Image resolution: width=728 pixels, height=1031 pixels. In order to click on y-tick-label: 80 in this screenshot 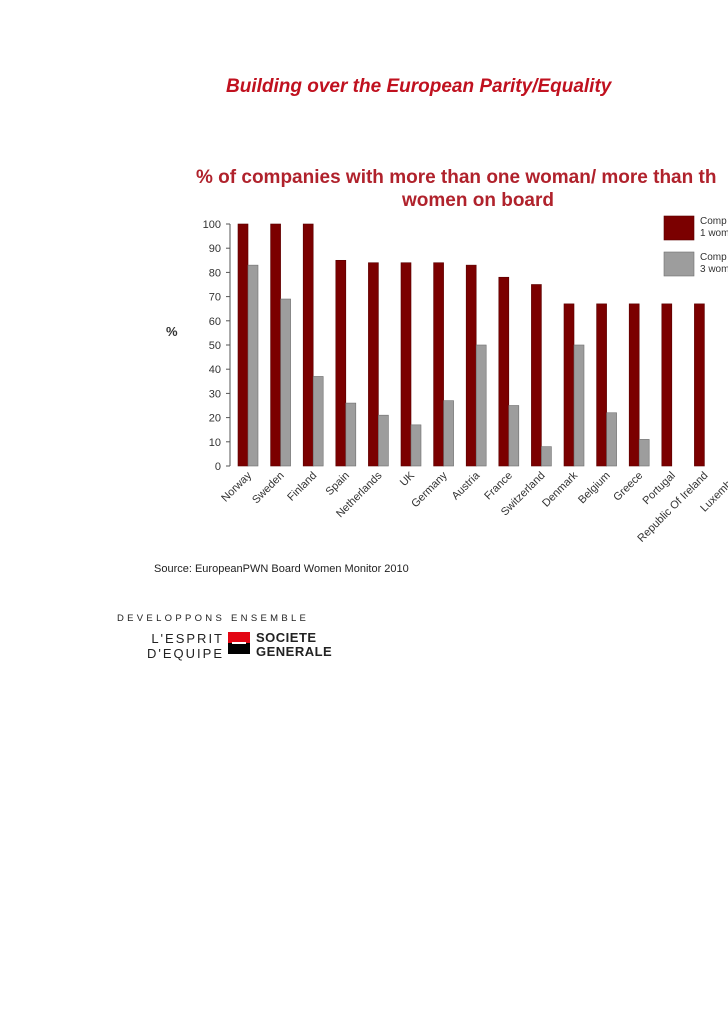, I will do `click(215, 273)`.